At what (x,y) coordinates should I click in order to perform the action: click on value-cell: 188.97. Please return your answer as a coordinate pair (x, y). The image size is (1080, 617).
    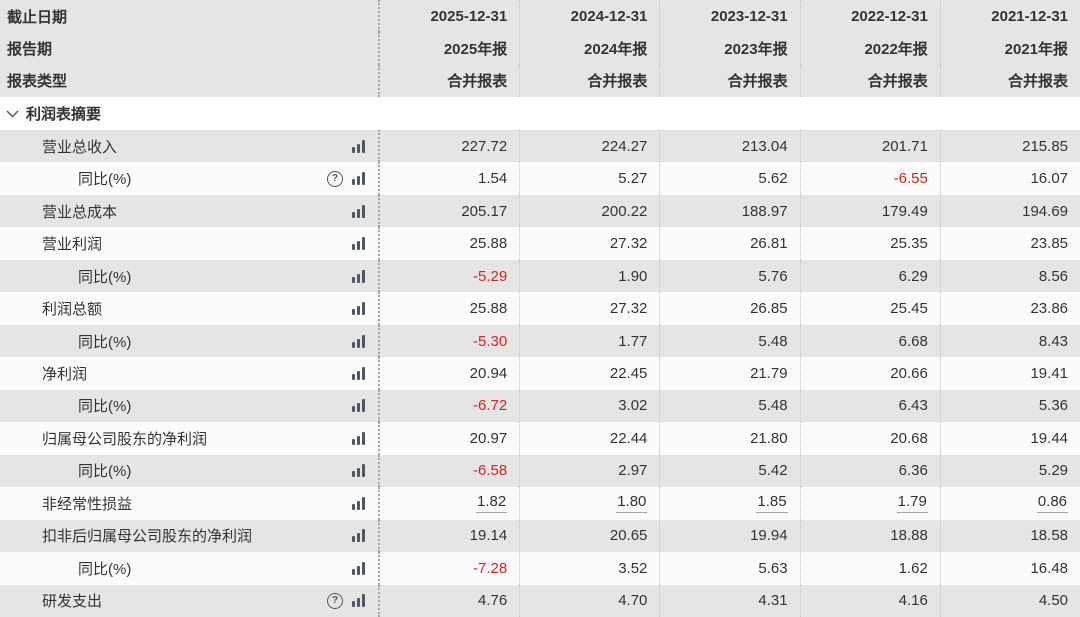
    Looking at the image, I should click on (729, 211).